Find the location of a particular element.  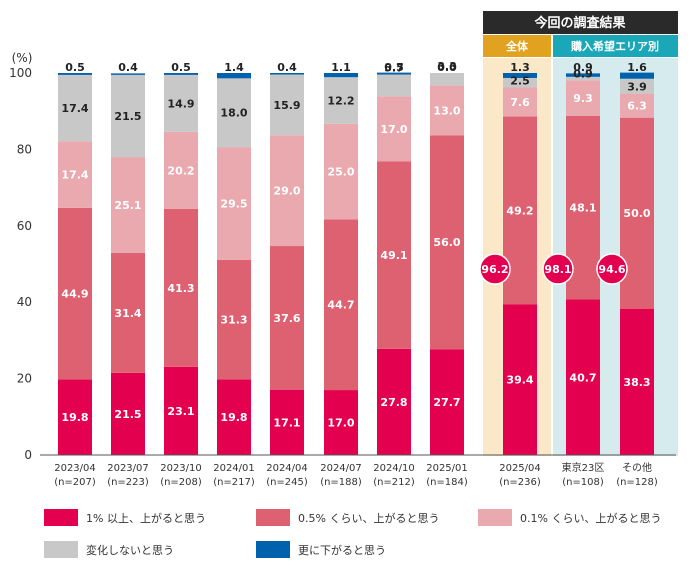

category-label: 2024/10 is located at coordinates (394, 468).